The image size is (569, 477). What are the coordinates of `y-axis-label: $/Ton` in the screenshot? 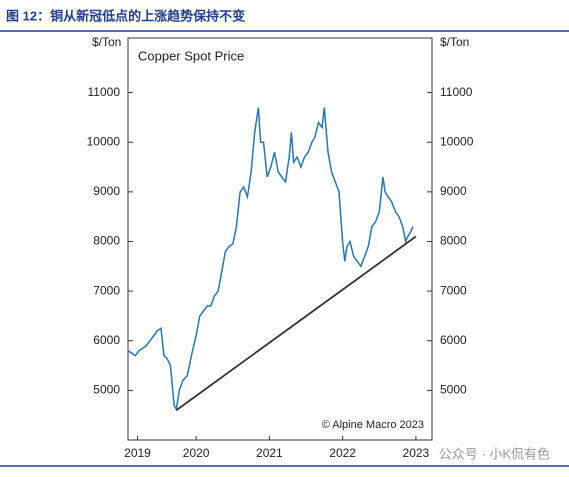 It's located at (106, 42).